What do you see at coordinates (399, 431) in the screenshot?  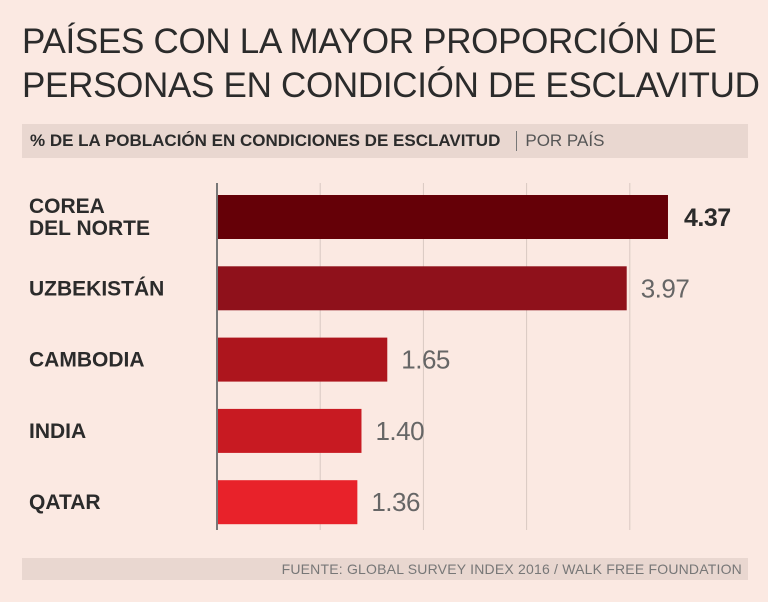 I see `value-label: 1.40` at bounding box center [399, 431].